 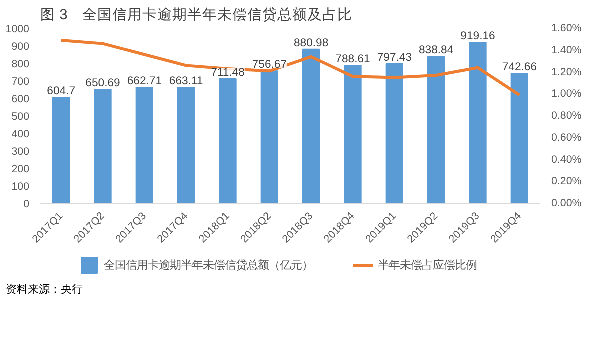 I want to click on data-label: 788.61, so click(x=353, y=59).